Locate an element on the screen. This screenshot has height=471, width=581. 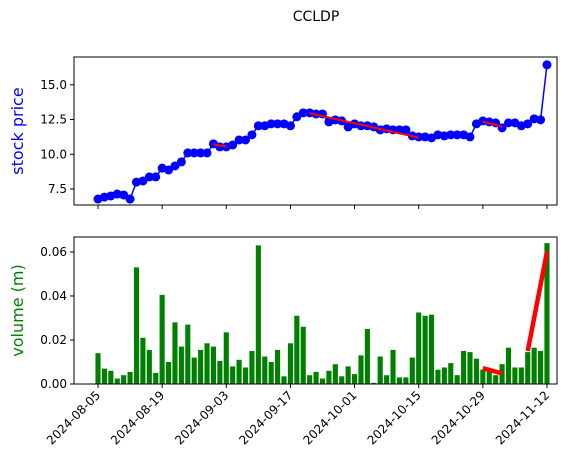
x-tick-label: 2024-10-15 is located at coordinates (394, 417).